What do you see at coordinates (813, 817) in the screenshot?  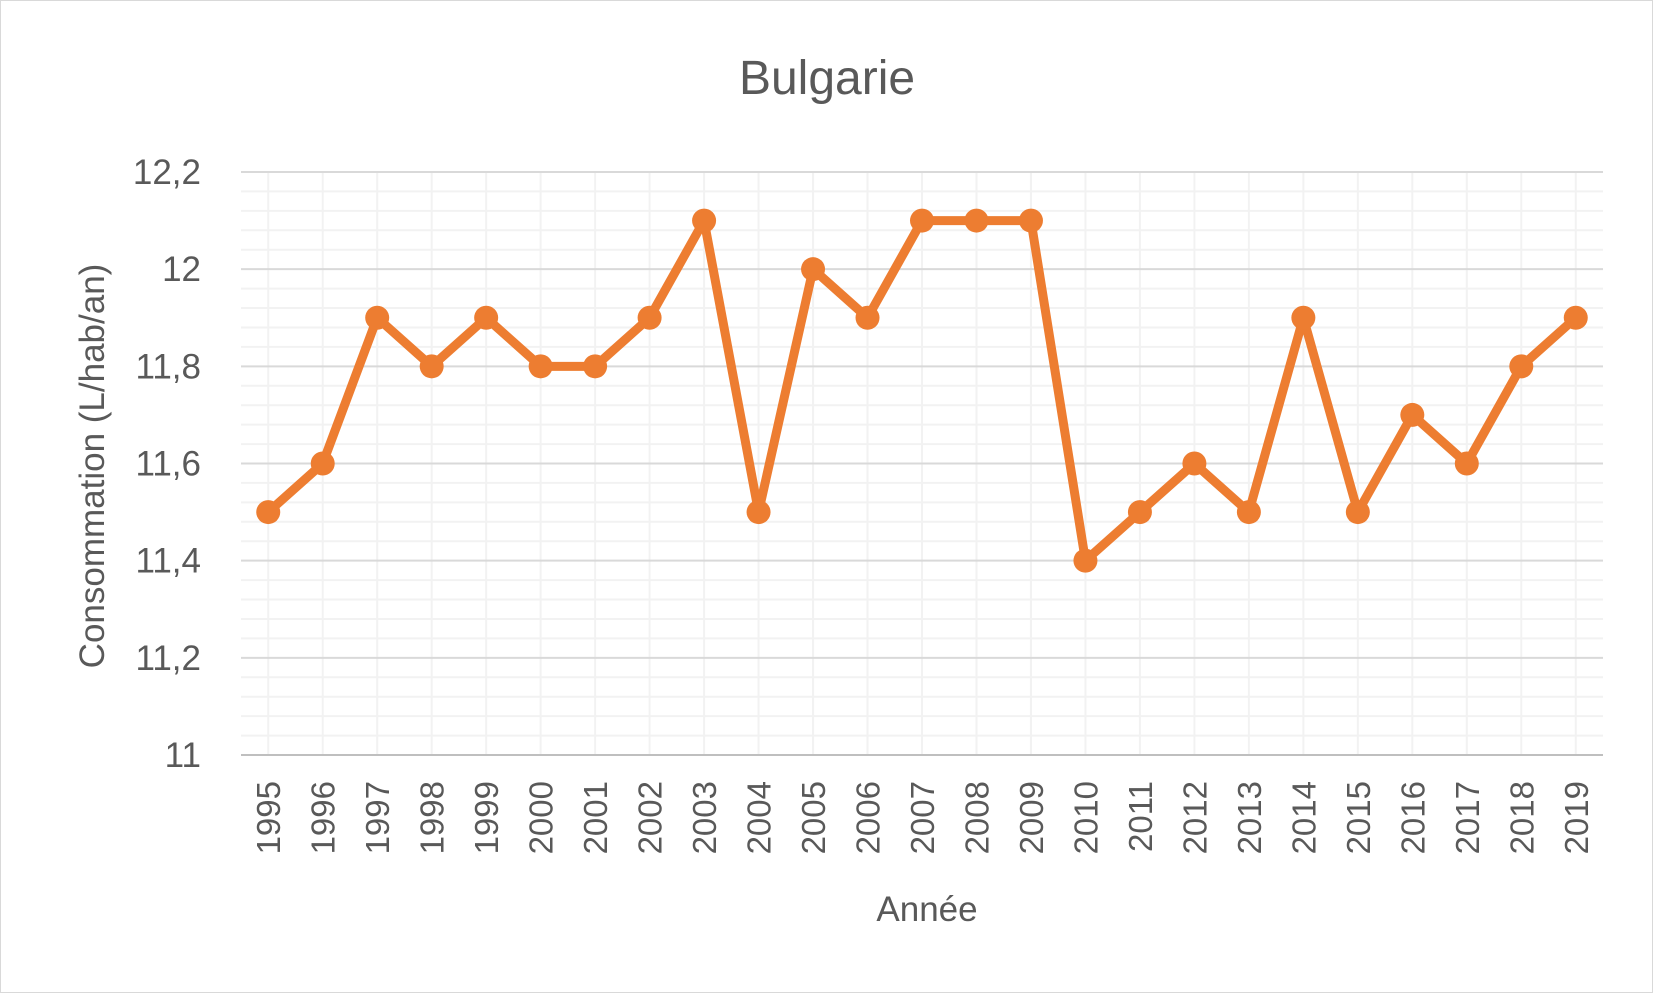 I see `x-tick-label: 2005` at bounding box center [813, 817].